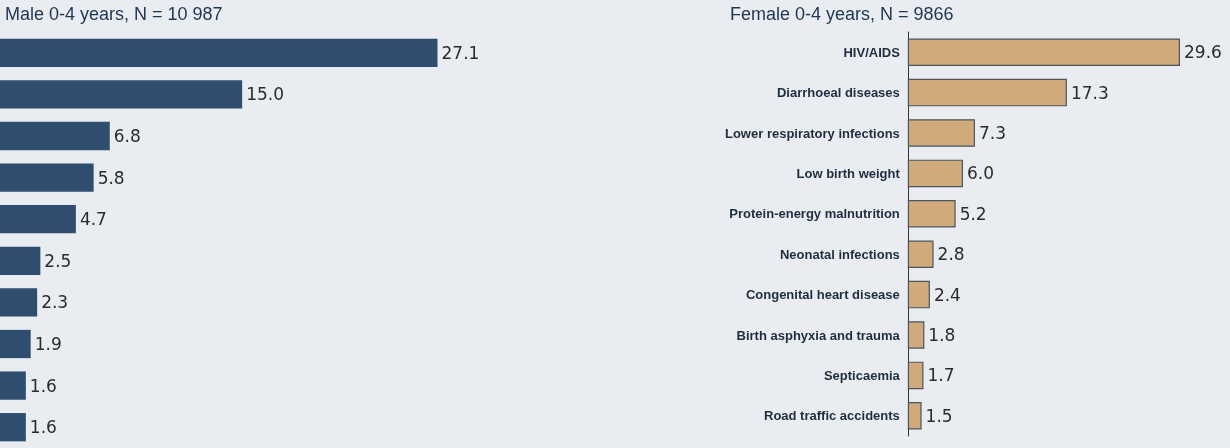 The image size is (1230, 448). I want to click on data-label: 2.5, so click(58, 260).